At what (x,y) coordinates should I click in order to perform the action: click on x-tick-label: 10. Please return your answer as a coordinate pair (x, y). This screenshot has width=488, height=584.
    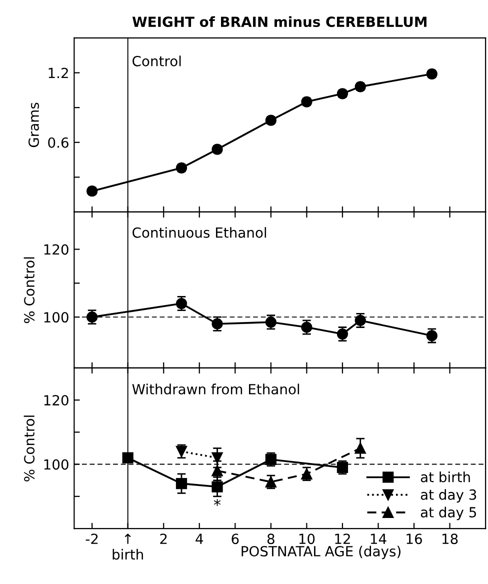
    Looking at the image, I should click on (307, 539).